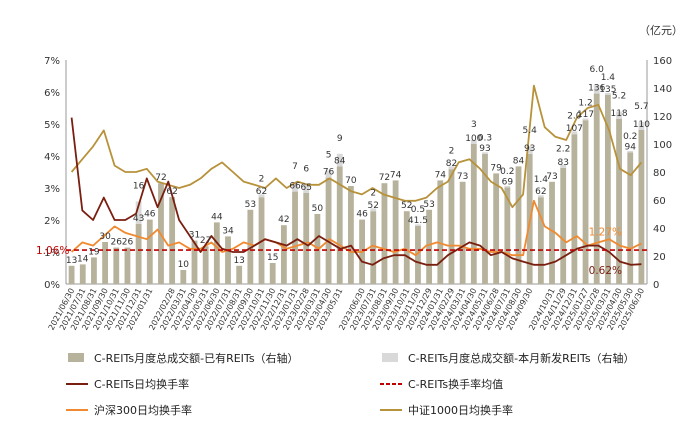 The width and height of the screenshot is (700, 431). What do you see at coordinates (52, 61) in the screenshot?
I see `left-tick-label: 7%` at bounding box center [52, 61].